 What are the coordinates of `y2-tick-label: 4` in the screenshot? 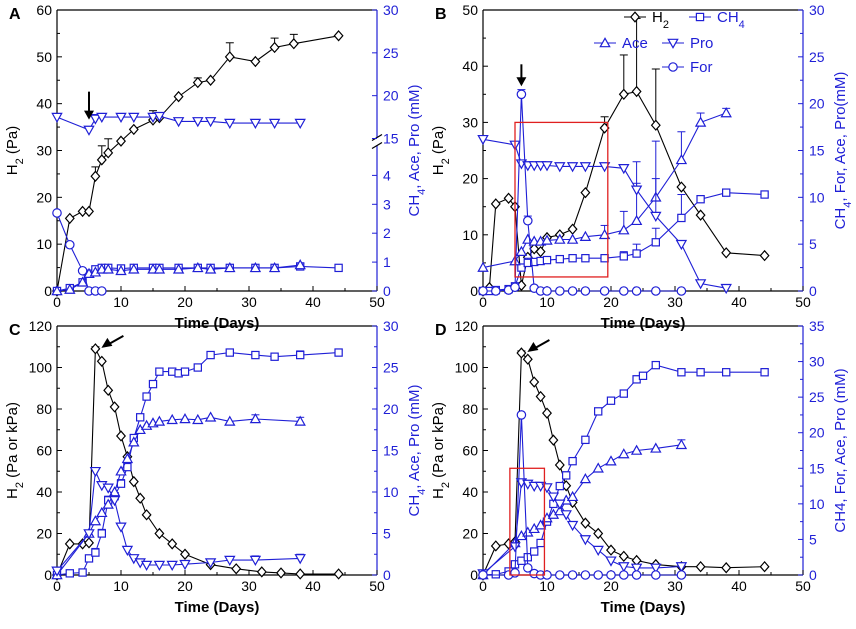 It's located at (387, 175).